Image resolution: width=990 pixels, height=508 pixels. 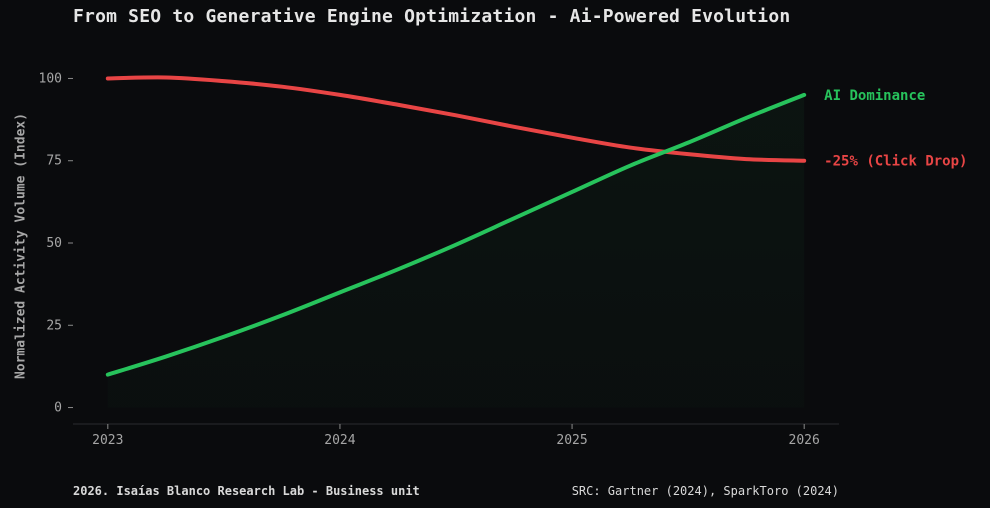 I want to click on x-tick-label: 2023, so click(x=107, y=440).